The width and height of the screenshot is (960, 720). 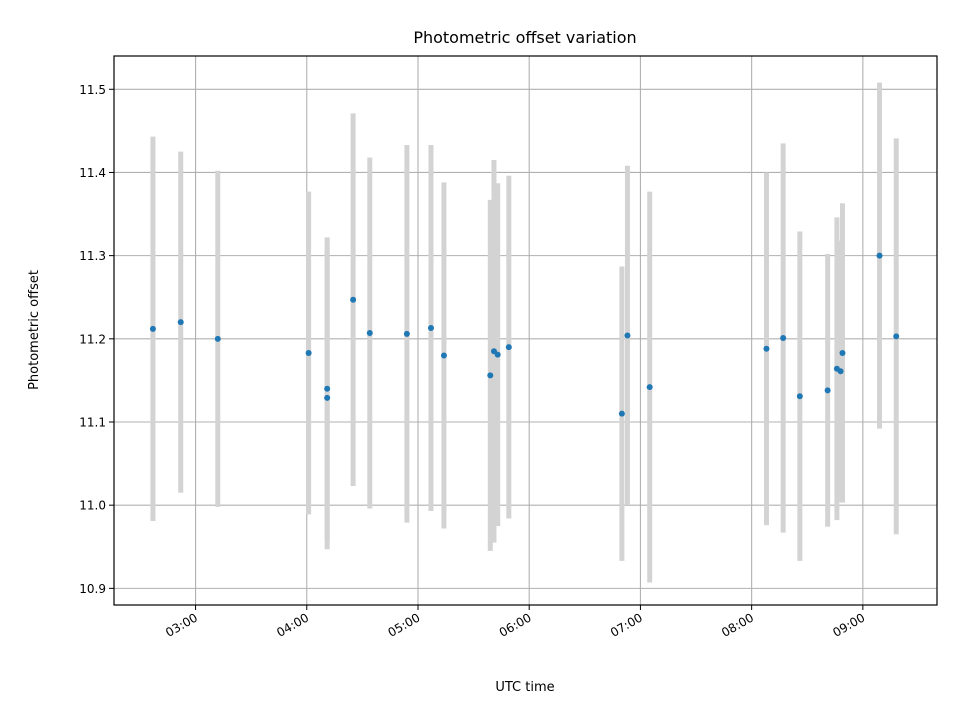 I want to click on chart-title: Photometric offset variation, so click(x=524, y=37).